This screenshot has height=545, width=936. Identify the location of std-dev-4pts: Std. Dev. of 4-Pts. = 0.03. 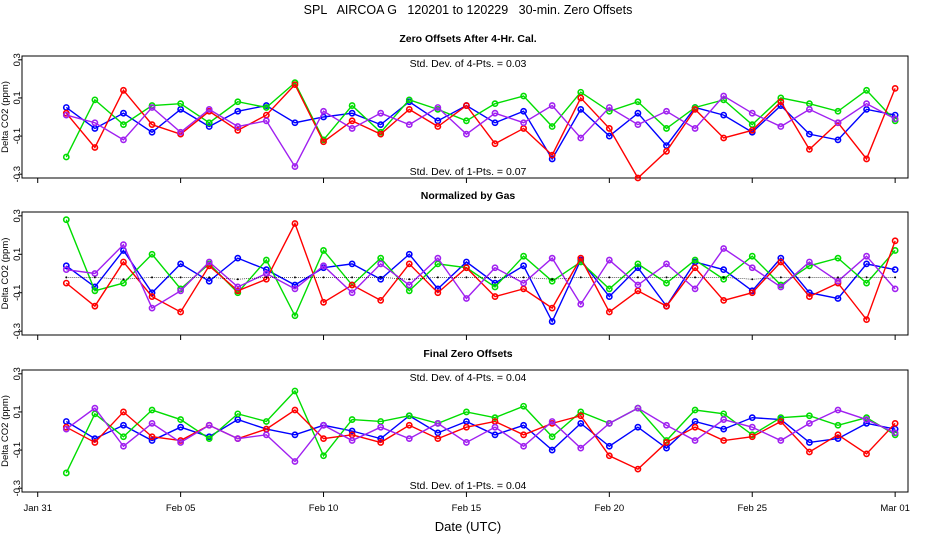
(468, 64).